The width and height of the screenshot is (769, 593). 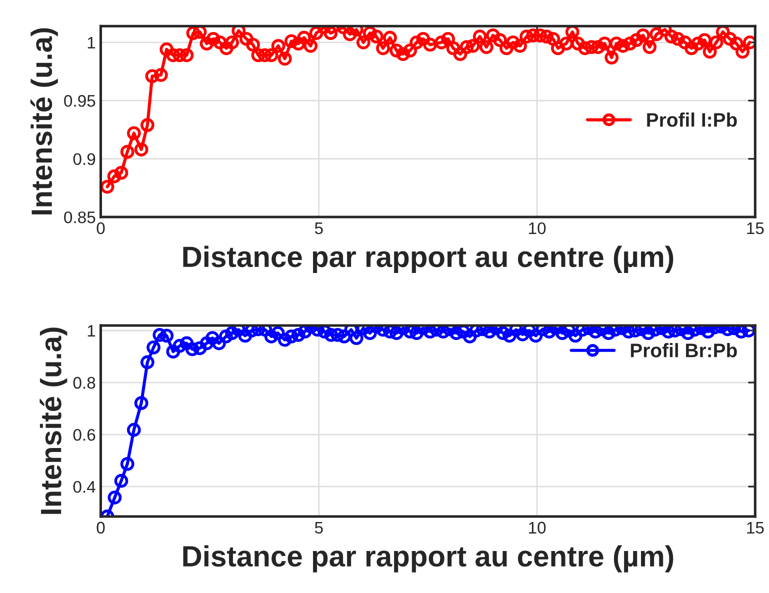 What do you see at coordinates (692, 119) in the screenshot?
I see `legend-label: Profil I:Pb` at bounding box center [692, 119].